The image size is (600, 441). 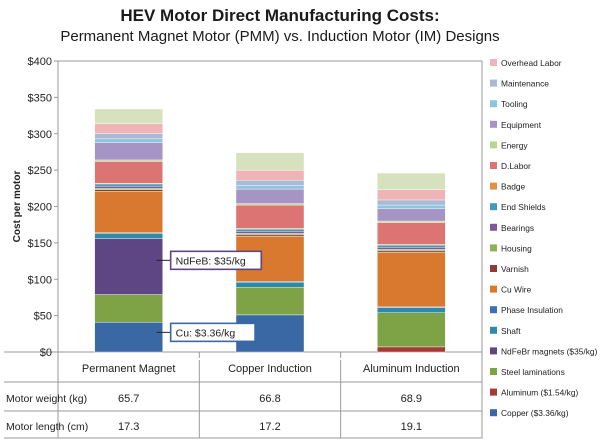 I want to click on legend-label: Energy, so click(x=514, y=145).